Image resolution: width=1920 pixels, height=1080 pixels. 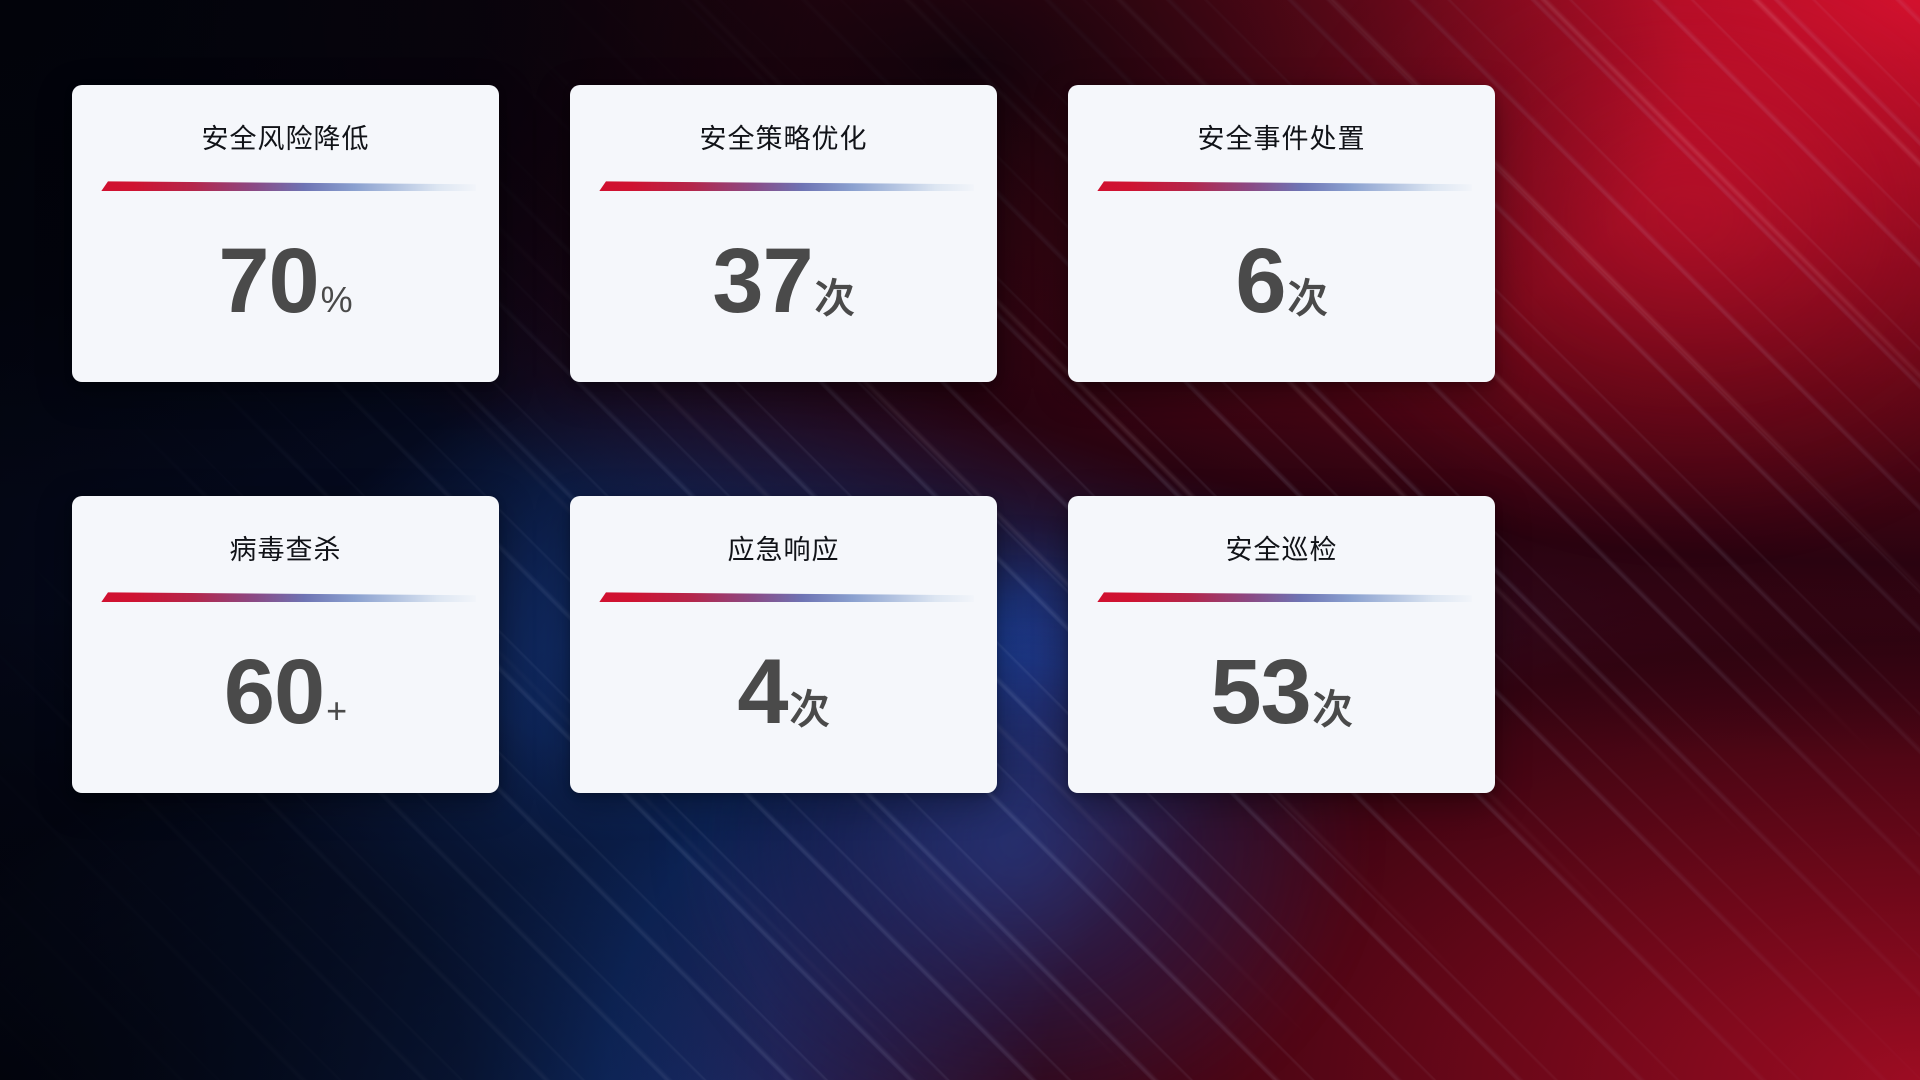 I want to click on metric-card-value: 37 次, so click(x=783, y=281).